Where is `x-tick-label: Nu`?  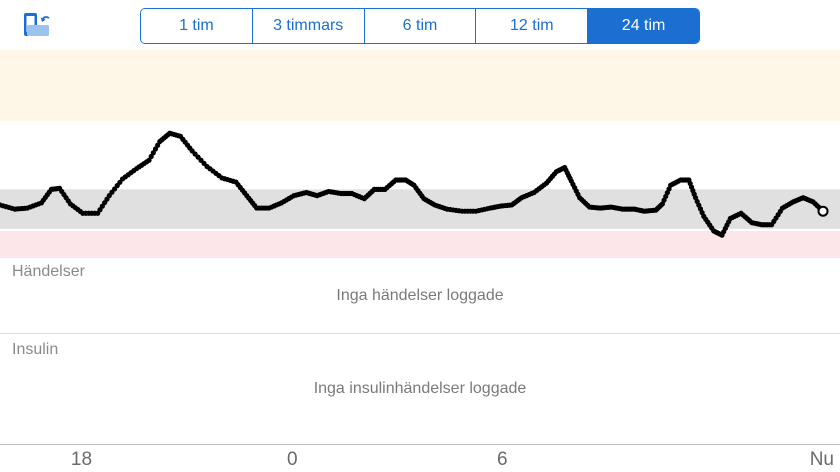
x-tick-label: Nu is located at coordinates (821, 459).